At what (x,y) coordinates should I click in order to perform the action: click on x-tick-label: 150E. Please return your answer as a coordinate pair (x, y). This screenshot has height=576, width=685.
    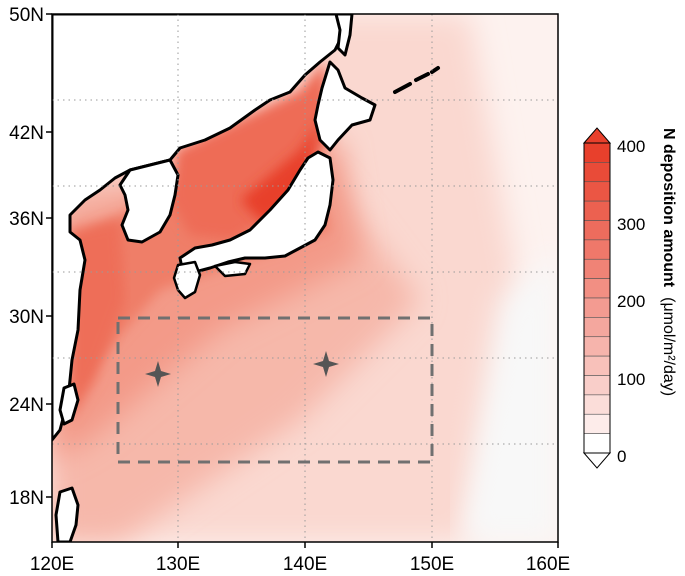
    Looking at the image, I should click on (432, 564).